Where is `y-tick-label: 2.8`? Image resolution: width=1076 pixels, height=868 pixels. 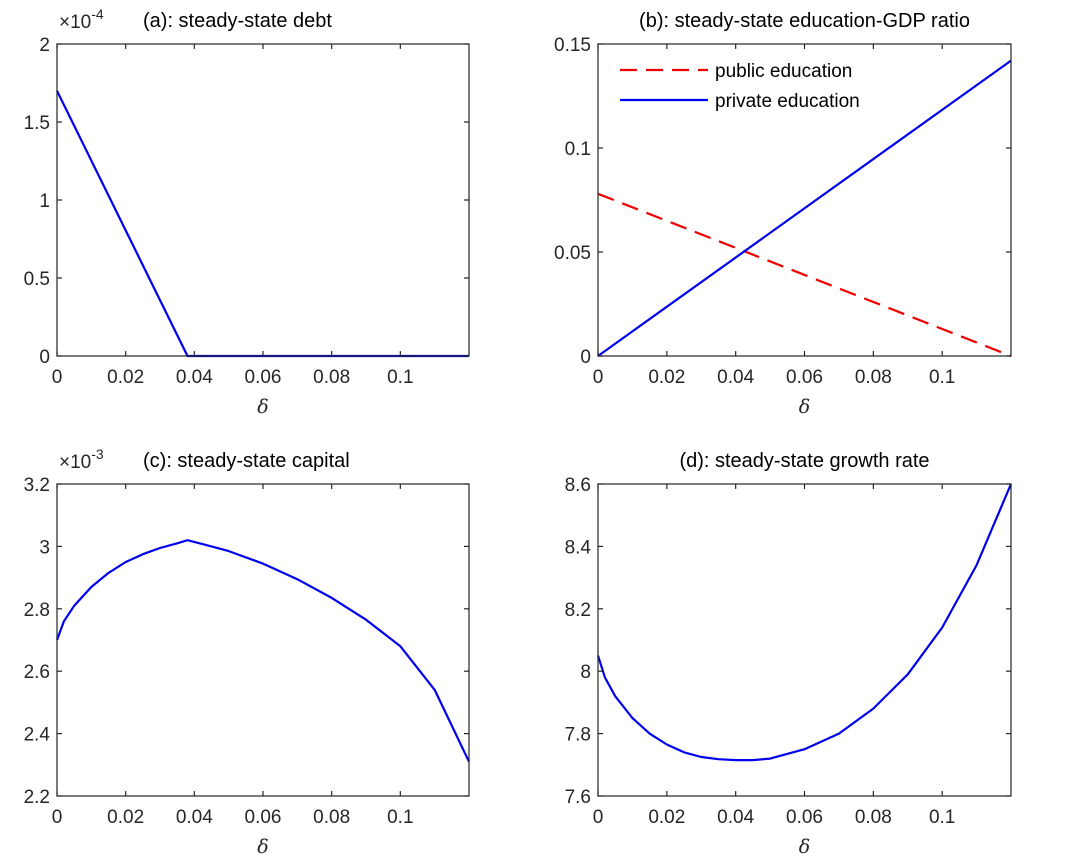
y-tick-label: 2.8 is located at coordinates (37, 610).